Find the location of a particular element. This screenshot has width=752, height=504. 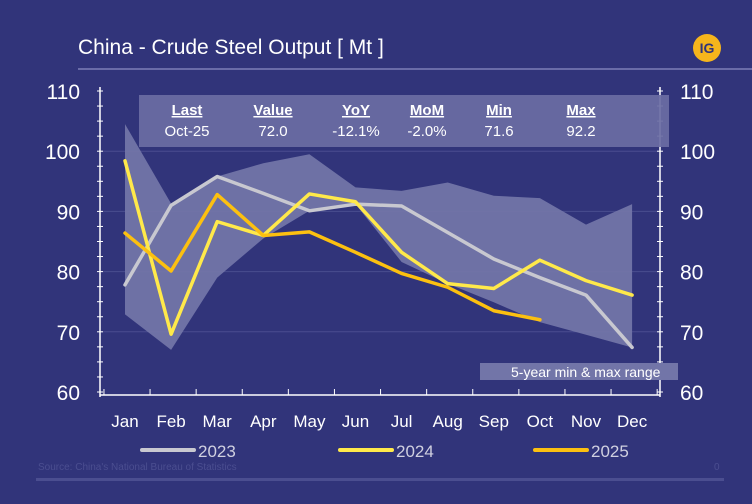

x-tick-label: May is located at coordinates (309, 421).